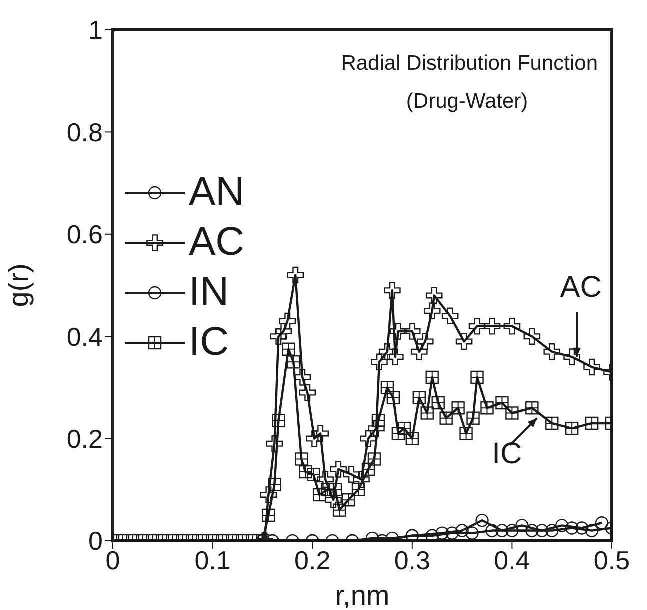 Image resolution: width=647 pixels, height=610 pixels. What do you see at coordinates (209, 293) in the screenshot?
I see `legend-label: IN` at bounding box center [209, 293].